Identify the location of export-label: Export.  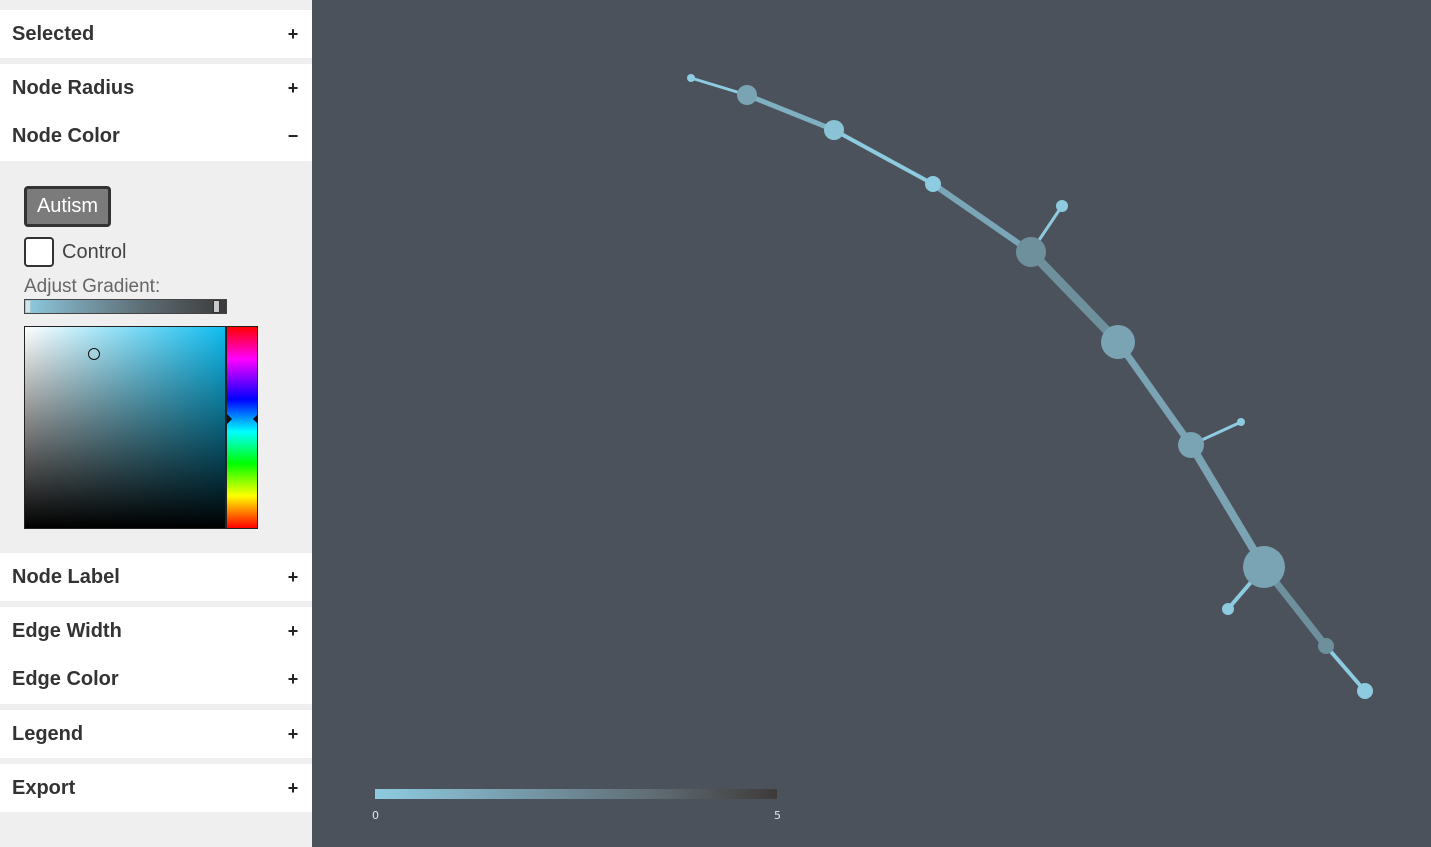
(44, 787).